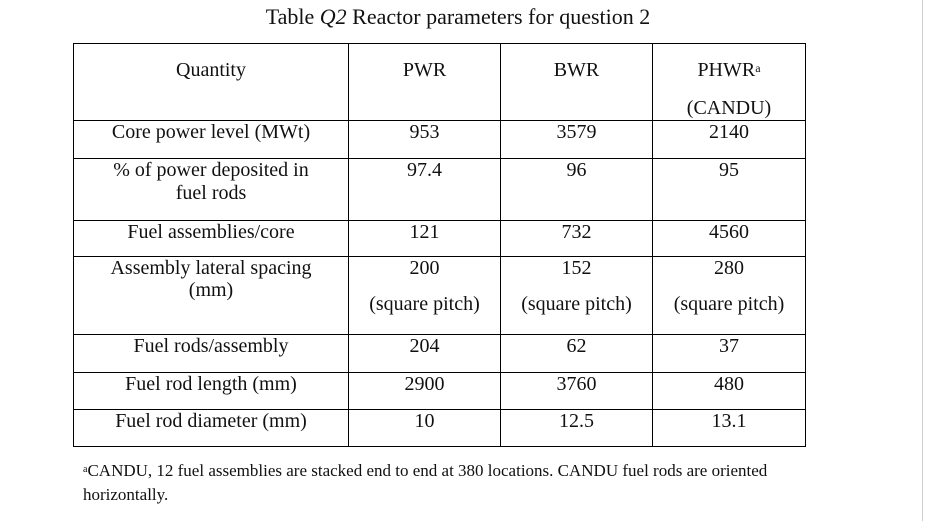 This screenshot has height=521, width=931. What do you see at coordinates (729, 391) in the screenshot?
I see `cell-phwr: 480` at bounding box center [729, 391].